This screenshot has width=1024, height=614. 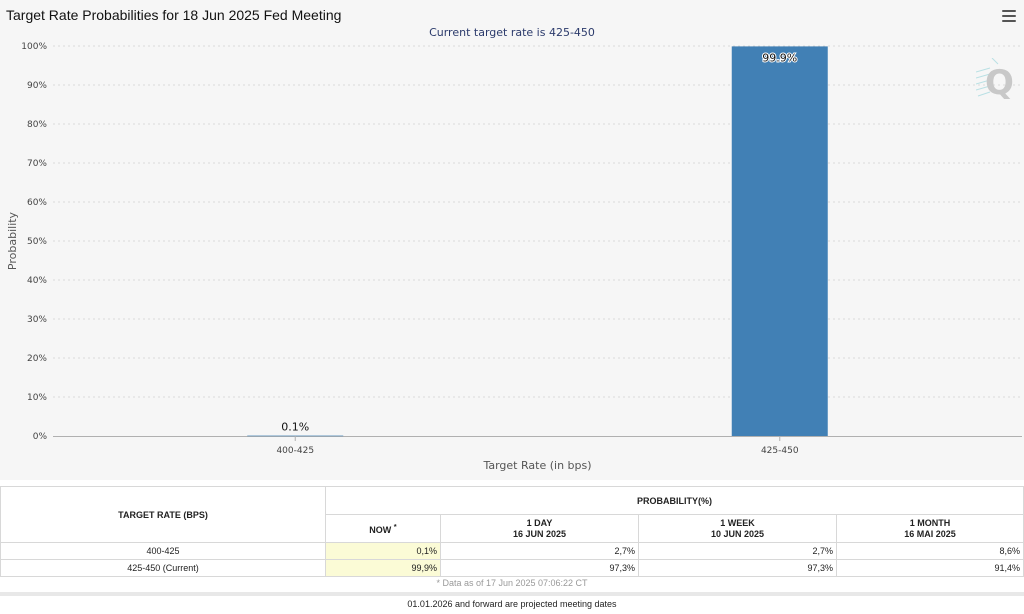 I want to click on header-1-day-date: 16 JUN 2025, so click(x=539, y=533).